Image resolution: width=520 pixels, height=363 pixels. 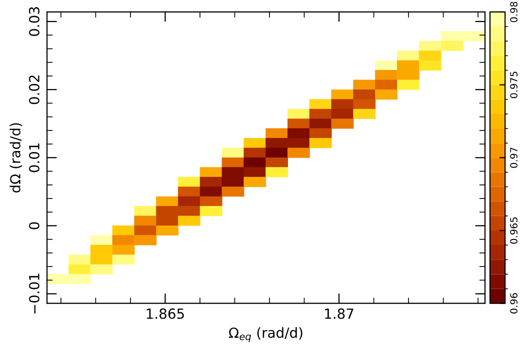 What do you see at coordinates (34, 157) in the screenshot?
I see `y-tick-label: 0.01` at bounding box center [34, 157].